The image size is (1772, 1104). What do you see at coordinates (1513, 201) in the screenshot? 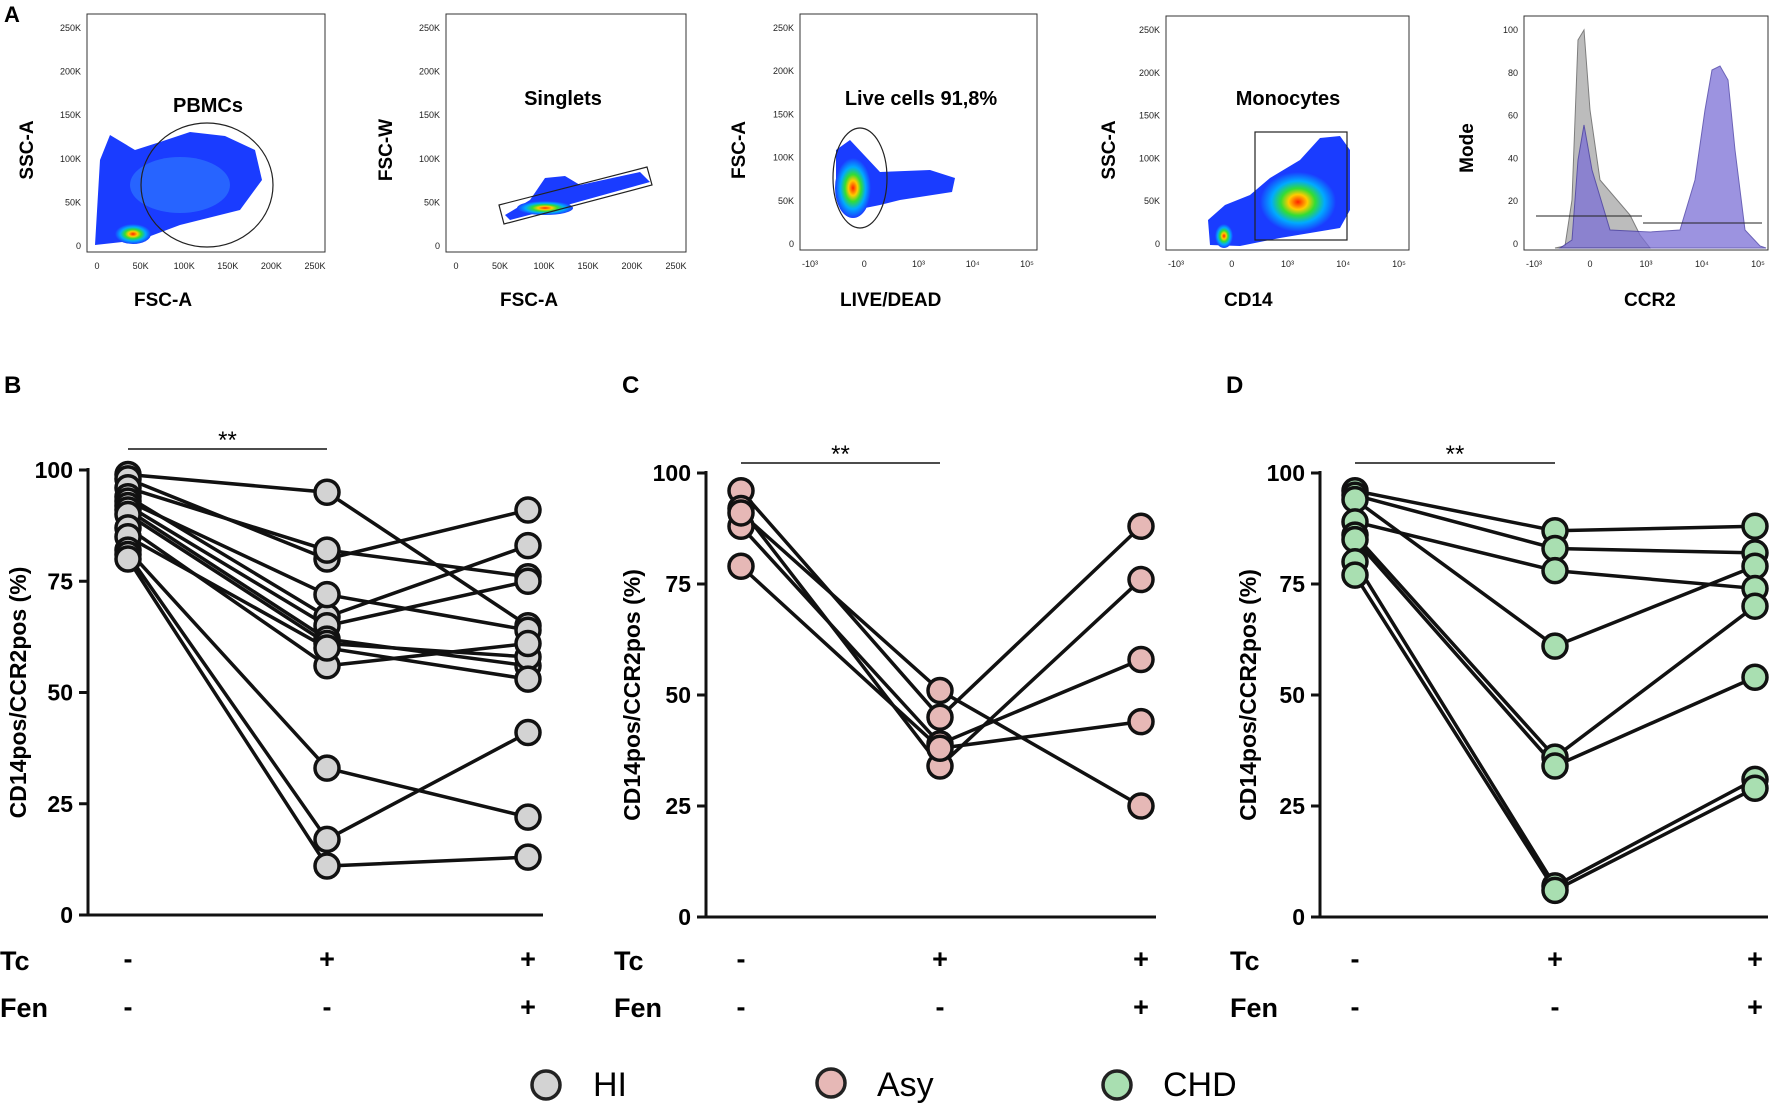
I see `flow-ytick-label: 20` at bounding box center [1513, 201].